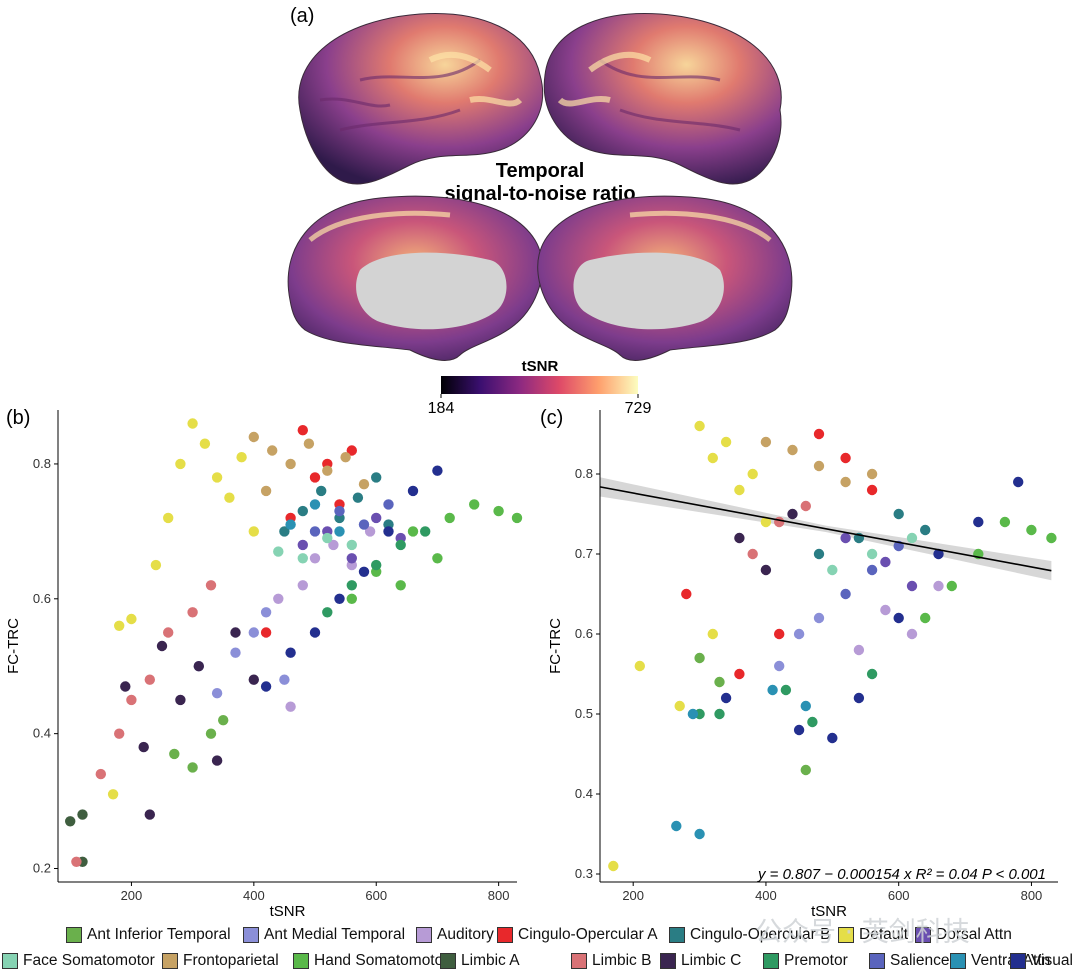 Image resolution: width=1080 pixels, height=975 pixels. What do you see at coordinates (816, 960) in the screenshot?
I see `legend-label: Premotor` at bounding box center [816, 960].